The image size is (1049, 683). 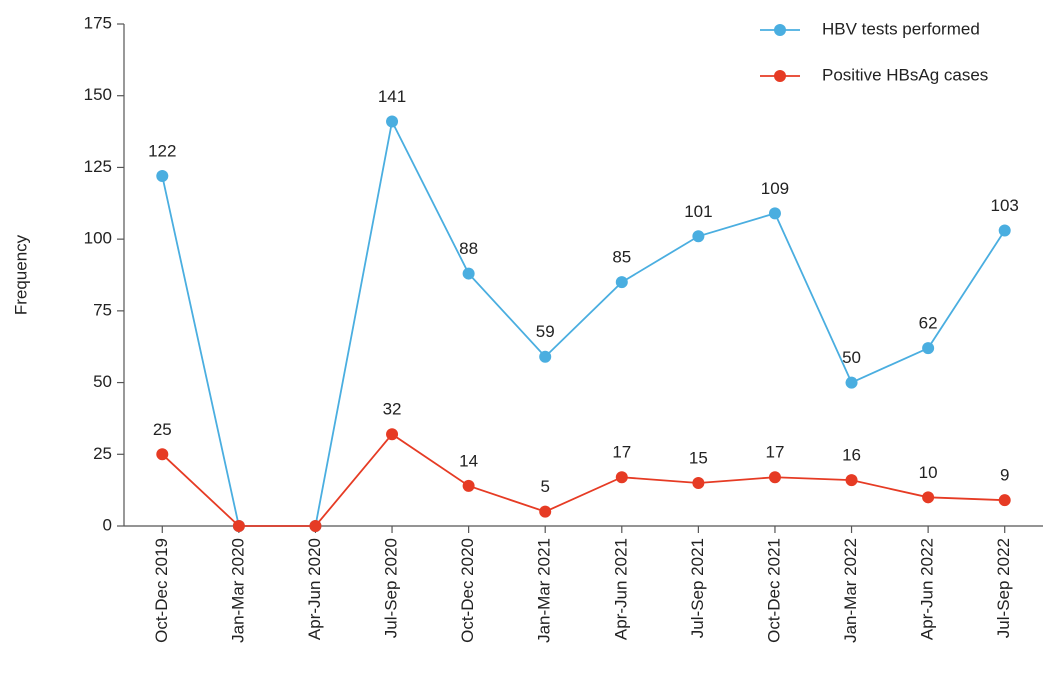 What do you see at coordinates (927, 589) in the screenshot?
I see `x-tick-label: Apr-Jun 2022` at bounding box center [927, 589].